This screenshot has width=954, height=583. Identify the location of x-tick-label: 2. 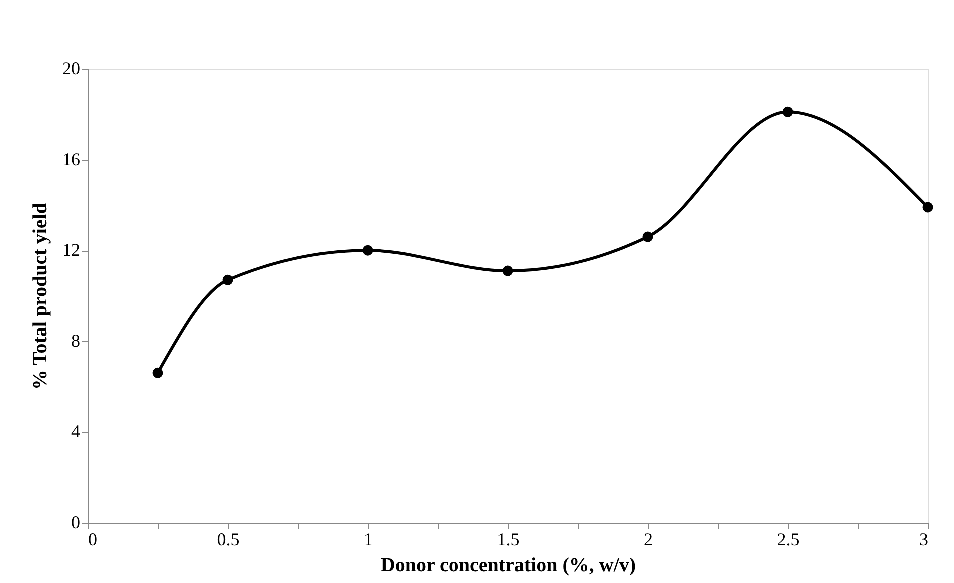
(648, 540).